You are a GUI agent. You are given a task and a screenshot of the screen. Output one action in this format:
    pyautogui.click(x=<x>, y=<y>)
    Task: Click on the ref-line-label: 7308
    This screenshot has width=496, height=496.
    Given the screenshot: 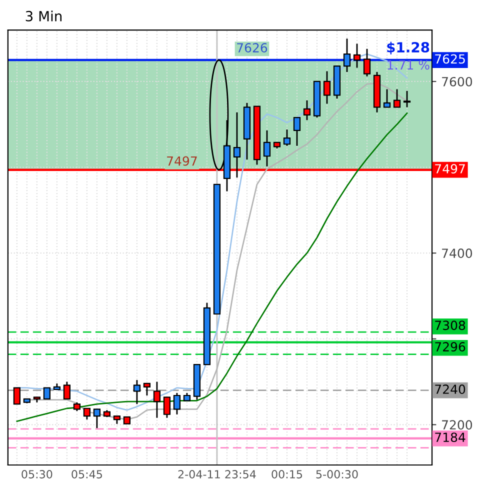 What is the action you would take?
    pyautogui.click(x=450, y=325)
    